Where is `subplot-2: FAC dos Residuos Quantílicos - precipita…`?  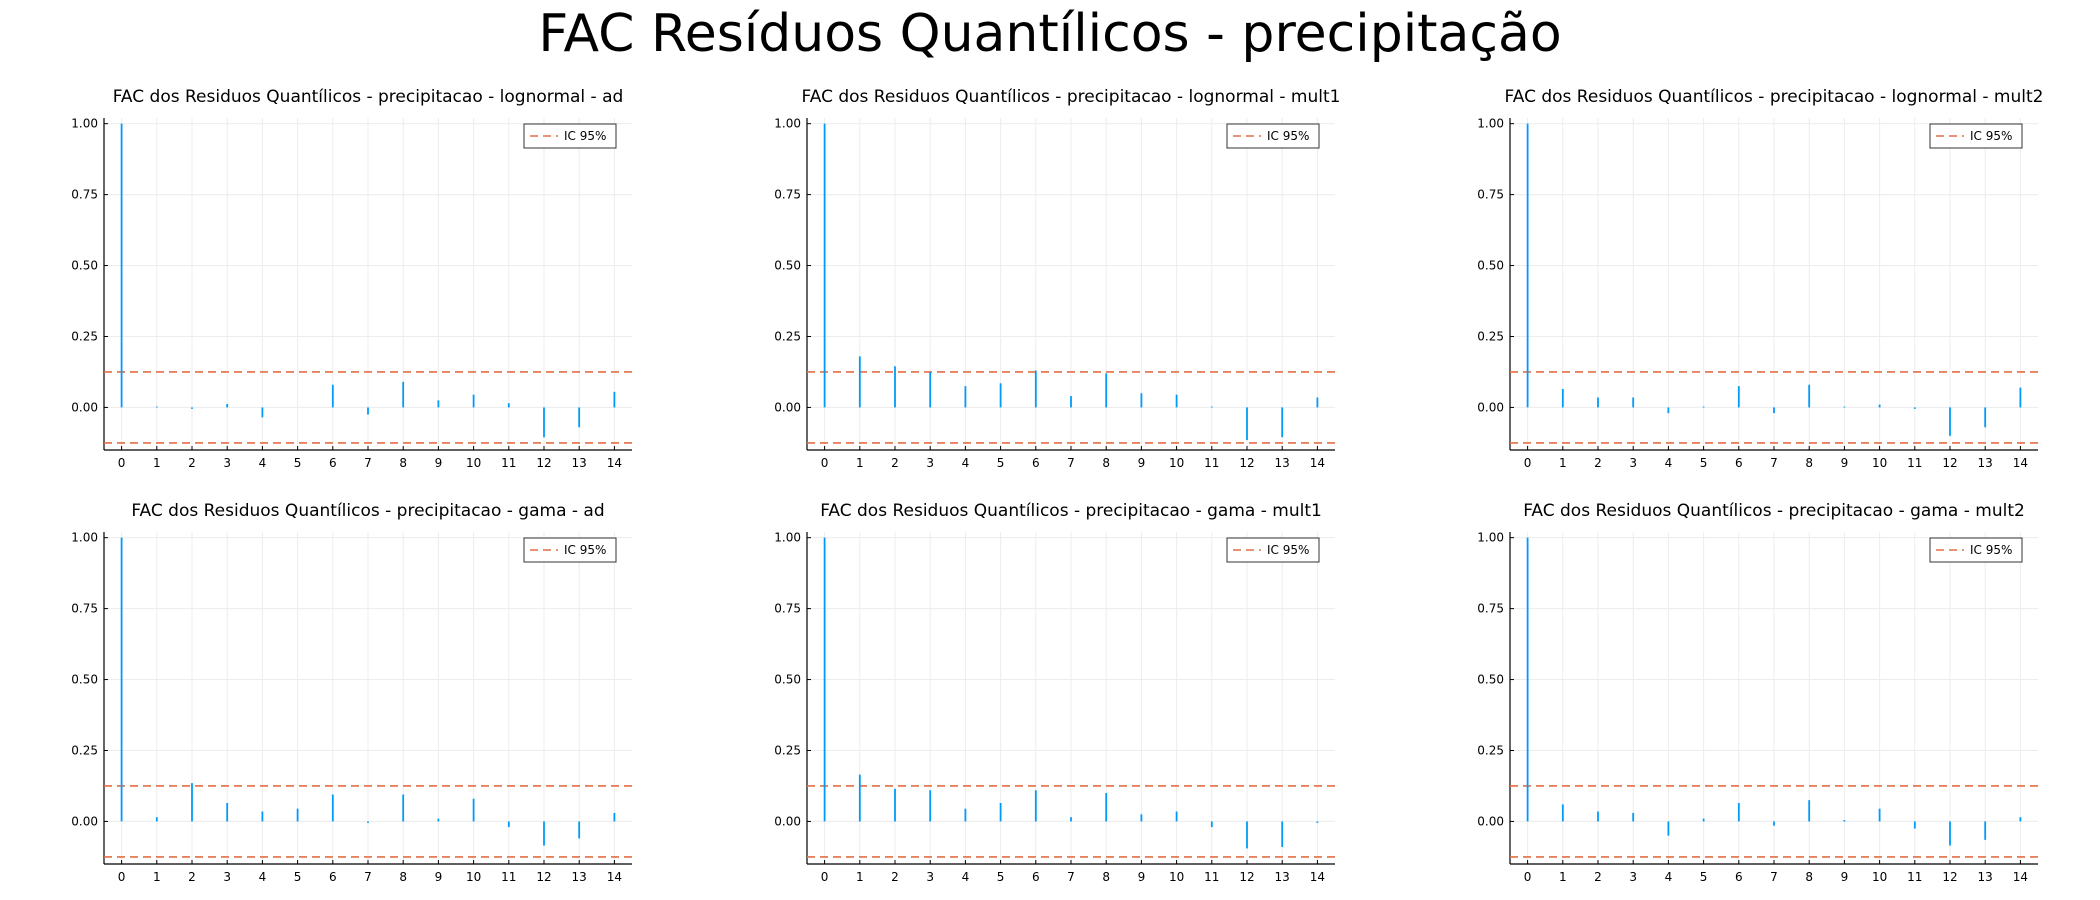 subplot-2: FAC dos Residuos Quantílicos - precipita… is located at coordinates (1057, 278).